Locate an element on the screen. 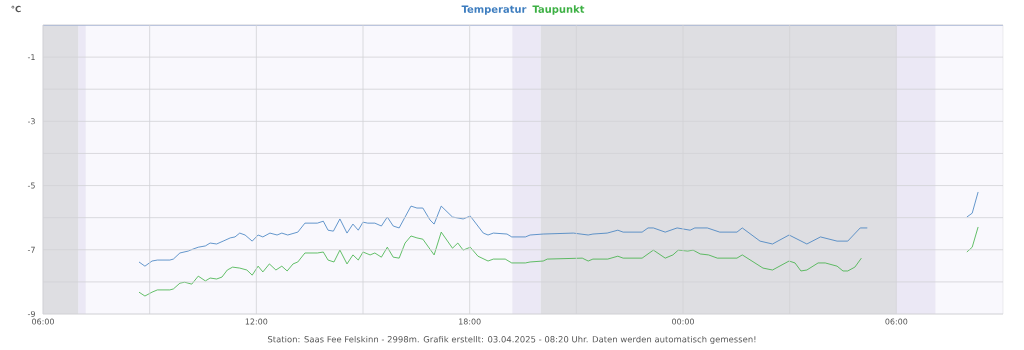 This screenshot has height=350, width=1024. text: Temperatur is located at coordinates (494, 10).